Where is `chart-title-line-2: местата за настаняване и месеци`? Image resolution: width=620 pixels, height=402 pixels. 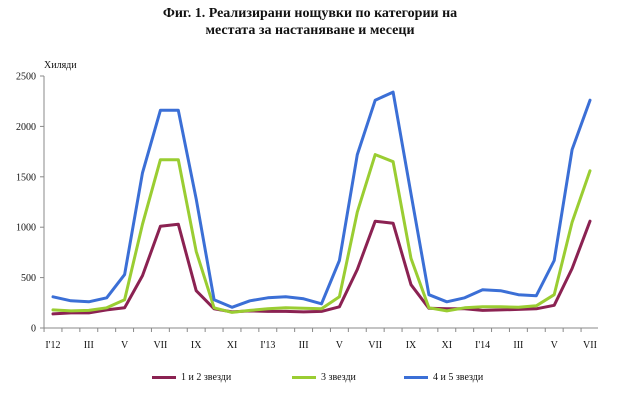
chart-title-line-2: местата за настаняване и месеци is located at coordinates (310, 30).